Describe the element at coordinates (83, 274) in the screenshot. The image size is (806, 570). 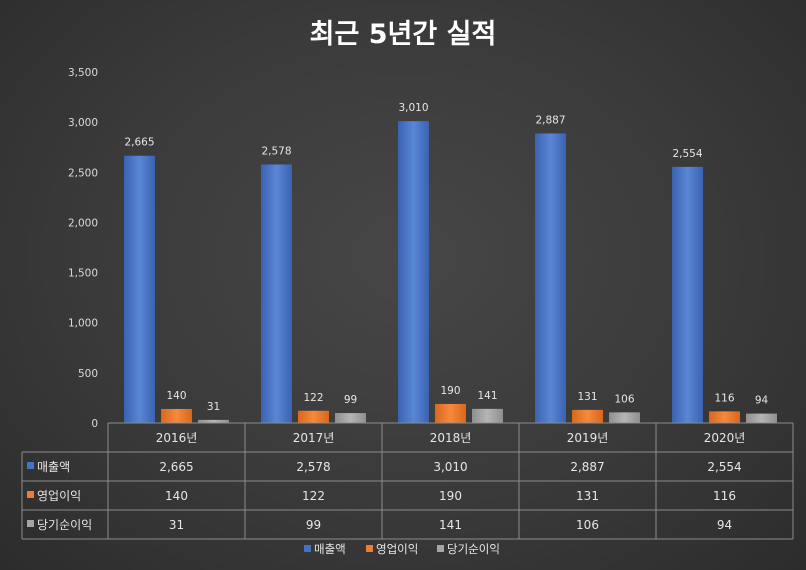
I see `y-tick-label: 1,500` at that location.